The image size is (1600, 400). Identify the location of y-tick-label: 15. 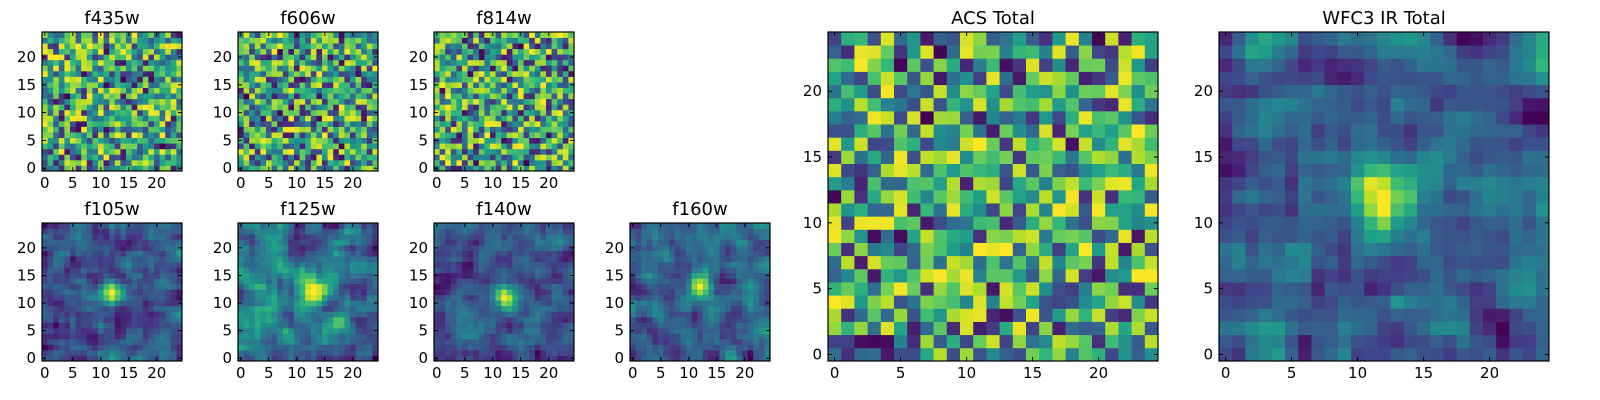
(222, 275).